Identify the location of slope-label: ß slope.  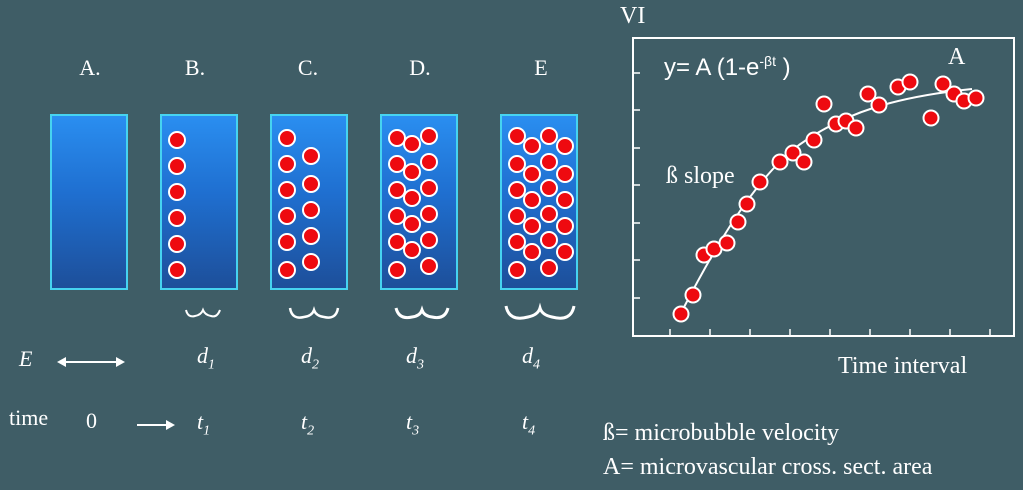
(700, 176).